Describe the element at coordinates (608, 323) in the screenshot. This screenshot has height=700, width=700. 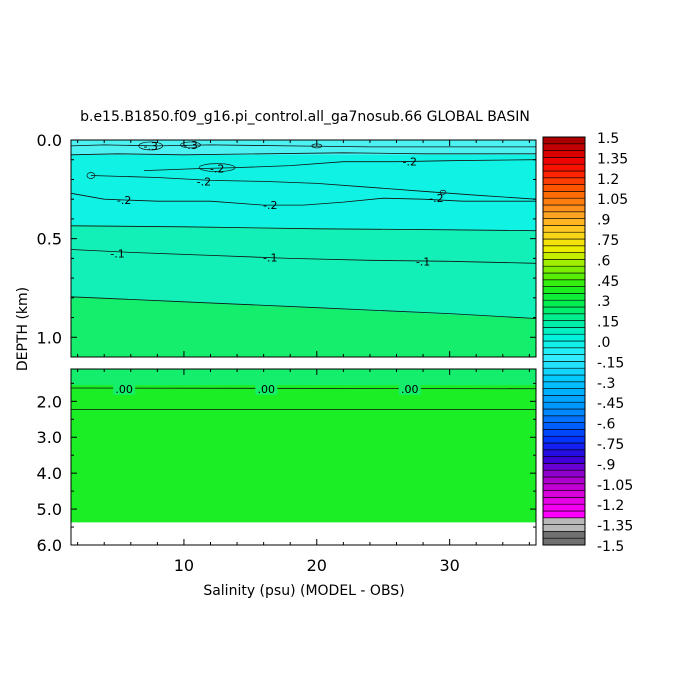
I see `colorbar-label: .15` at that location.